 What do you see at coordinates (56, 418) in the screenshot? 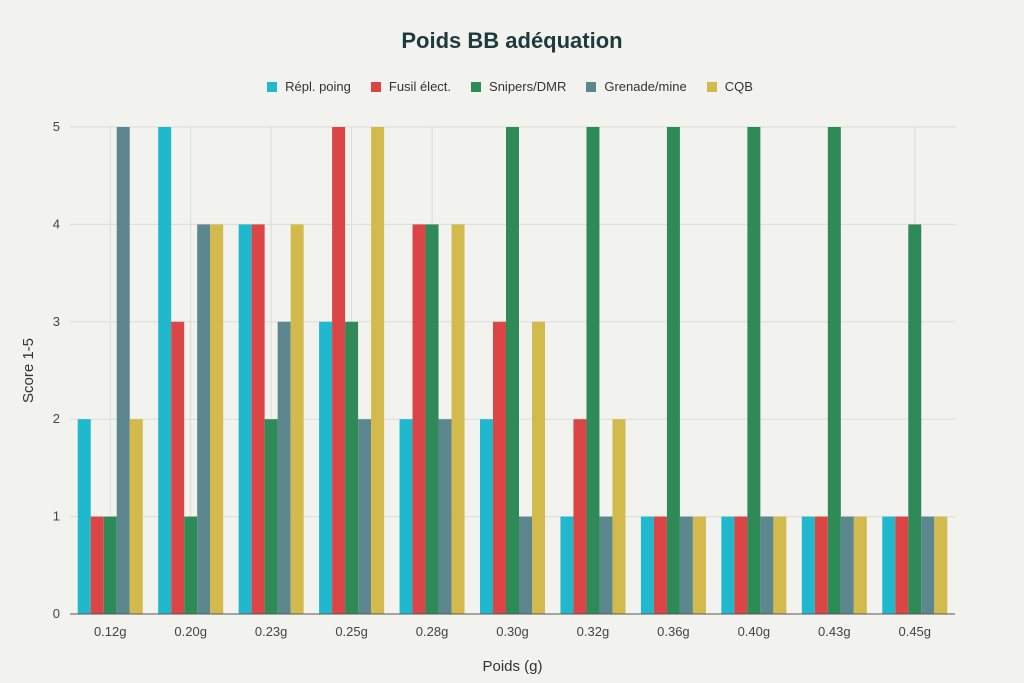
I see `y-tick-label: 2` at bounding box center [56, 418].